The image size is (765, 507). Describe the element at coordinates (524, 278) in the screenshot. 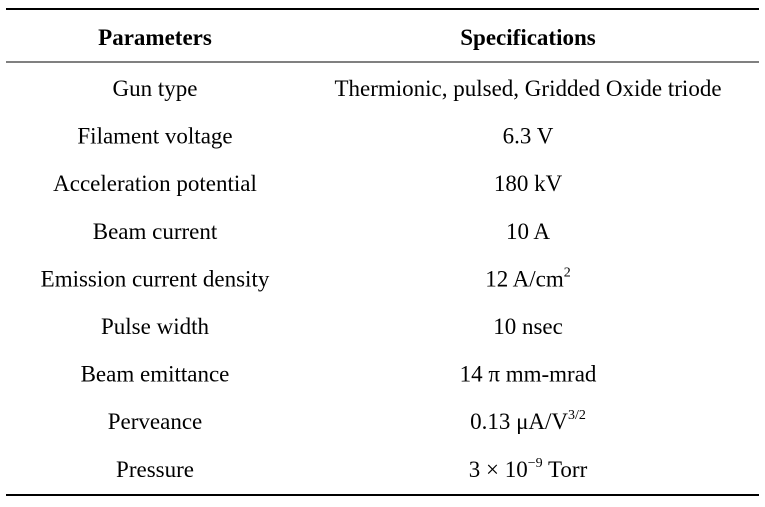

I see `specification-text: 12 A/cm` at that location.